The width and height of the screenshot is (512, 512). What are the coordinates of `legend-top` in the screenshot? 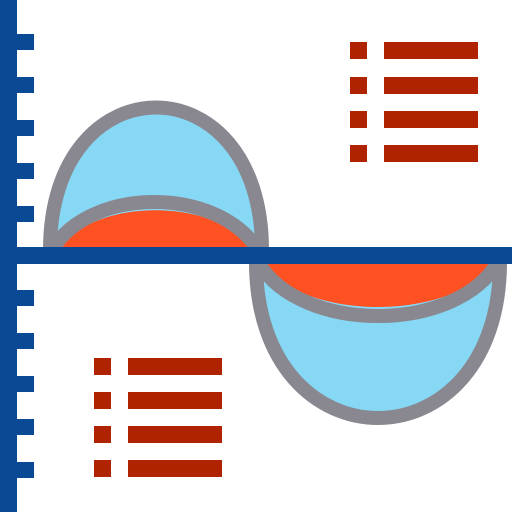 It's located at (414, 102).